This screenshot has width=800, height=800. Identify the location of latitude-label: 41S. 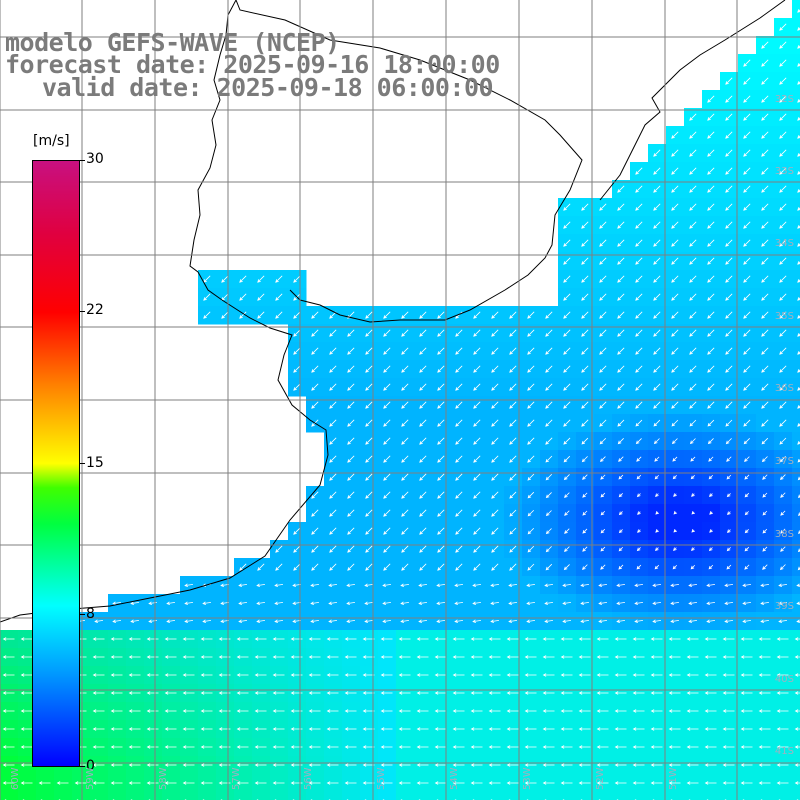
(784, 751).